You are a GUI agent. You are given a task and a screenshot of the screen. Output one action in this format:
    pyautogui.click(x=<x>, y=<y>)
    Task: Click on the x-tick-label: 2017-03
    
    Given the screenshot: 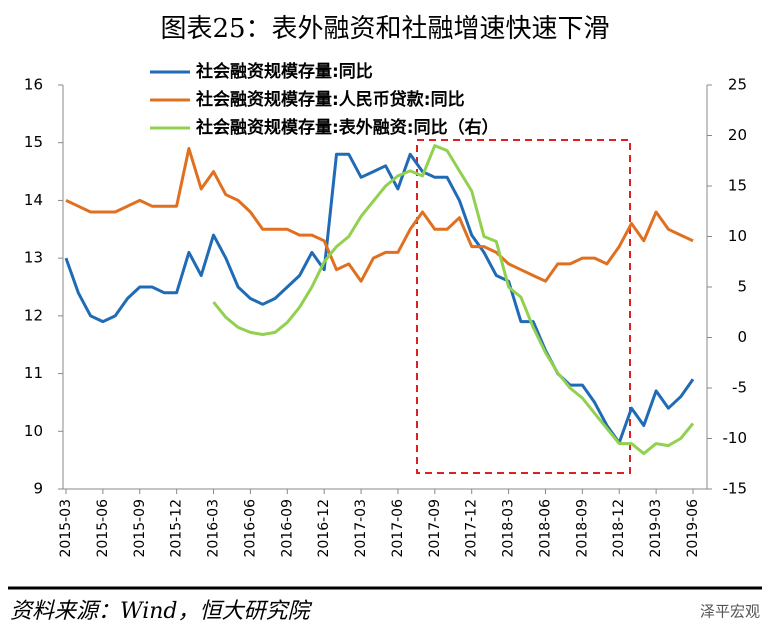 What is the action you would take?
    pyautogui.click(x=361, y=528)
    